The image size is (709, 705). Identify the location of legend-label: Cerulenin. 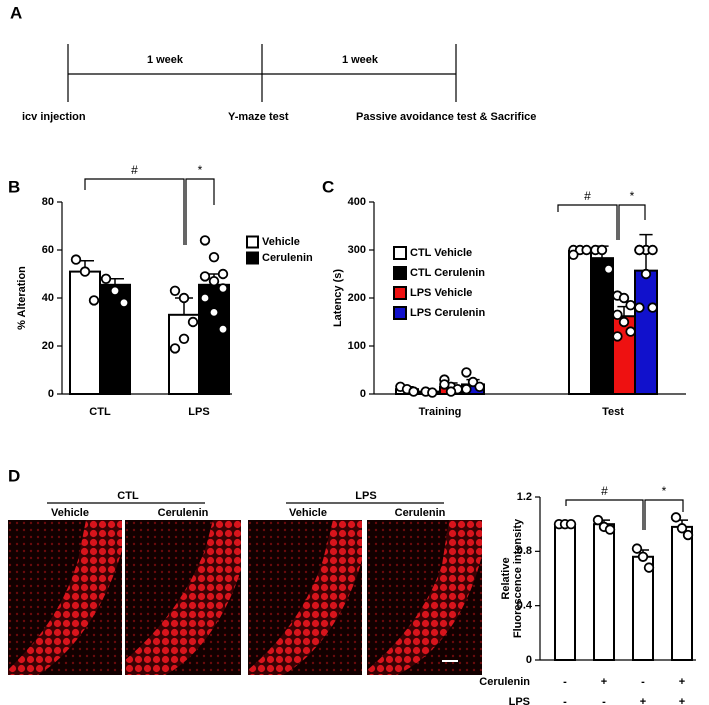
(287, 258).